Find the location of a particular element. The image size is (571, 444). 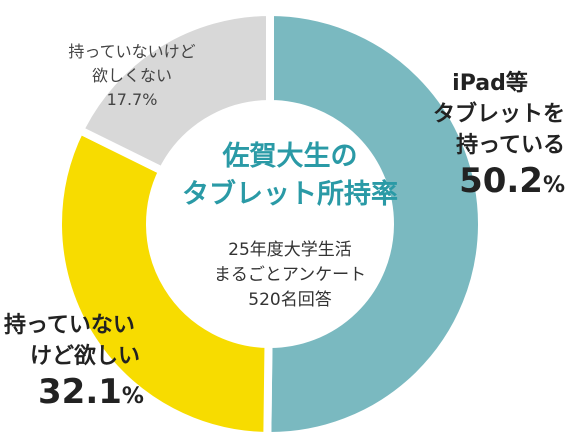

slice-label-want: 持っていない けど欲しい 32.1% is located at coordinates (99, 363).